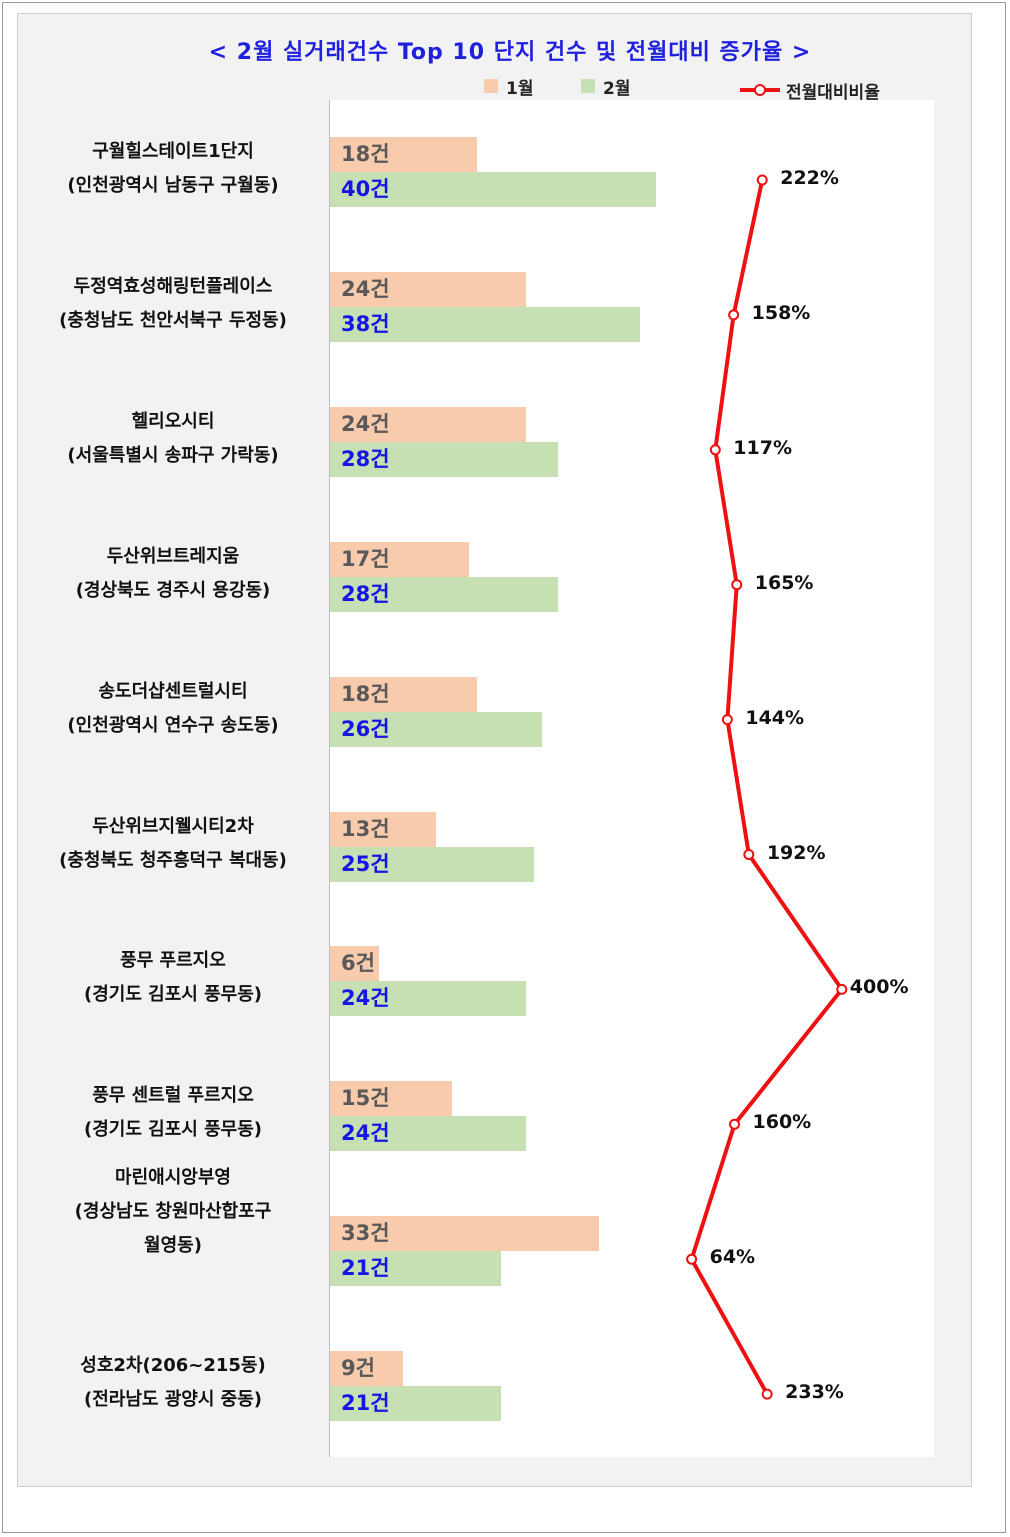 The image size is (1010, 1537). What do you see at coordinates (173, 556) in the screenshot?
I see `category-name: 두산위브트레지움` at bounding box center [173, 556].